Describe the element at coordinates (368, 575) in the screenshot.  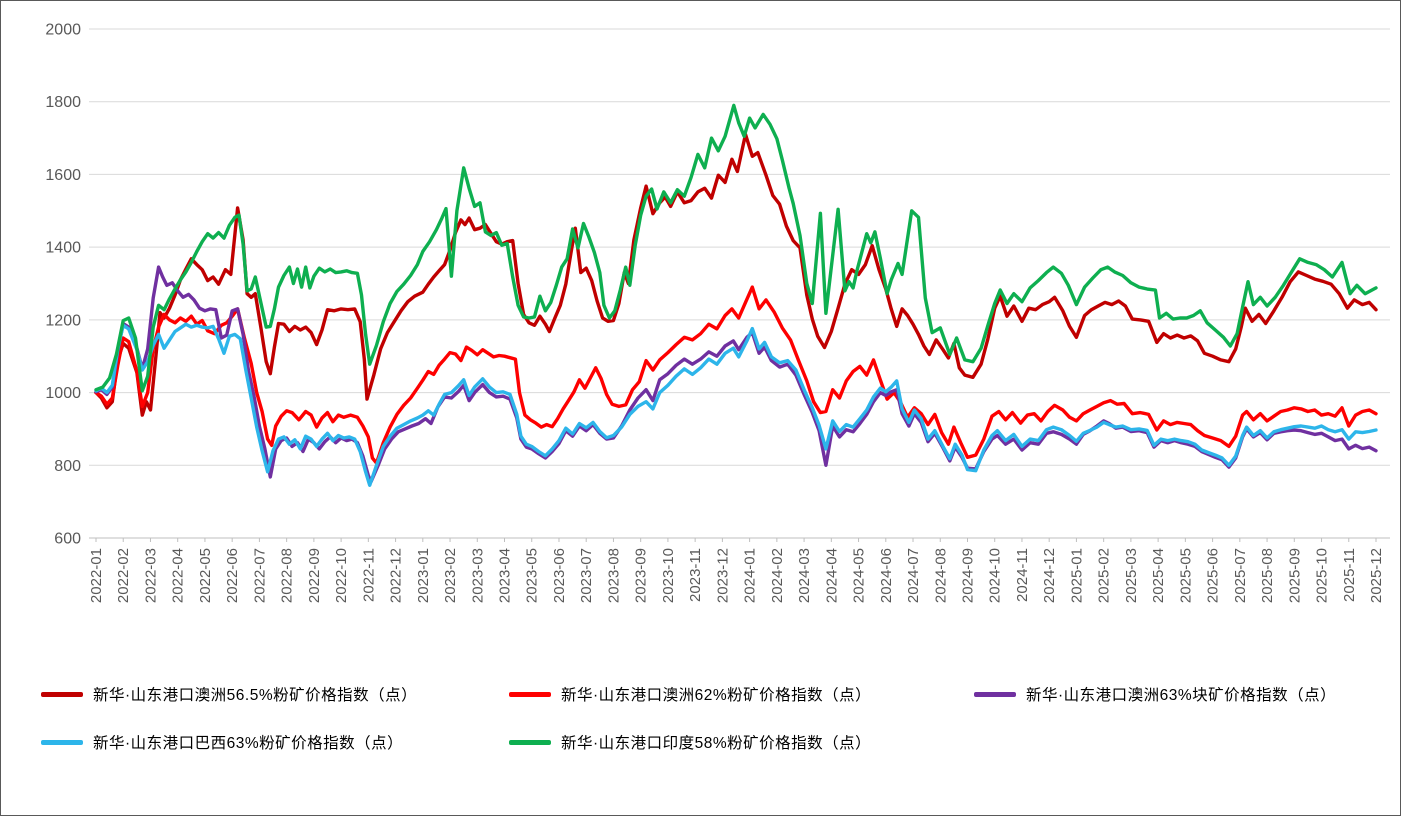
I see `x-axis-label-2022-11: 2022-11` at that location.